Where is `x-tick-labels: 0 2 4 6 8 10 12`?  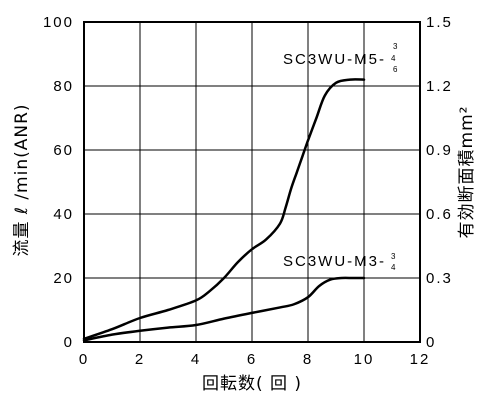
x-tick-labels: 0 2 4 6 8 10 12 is located at coordinates (255, 359).